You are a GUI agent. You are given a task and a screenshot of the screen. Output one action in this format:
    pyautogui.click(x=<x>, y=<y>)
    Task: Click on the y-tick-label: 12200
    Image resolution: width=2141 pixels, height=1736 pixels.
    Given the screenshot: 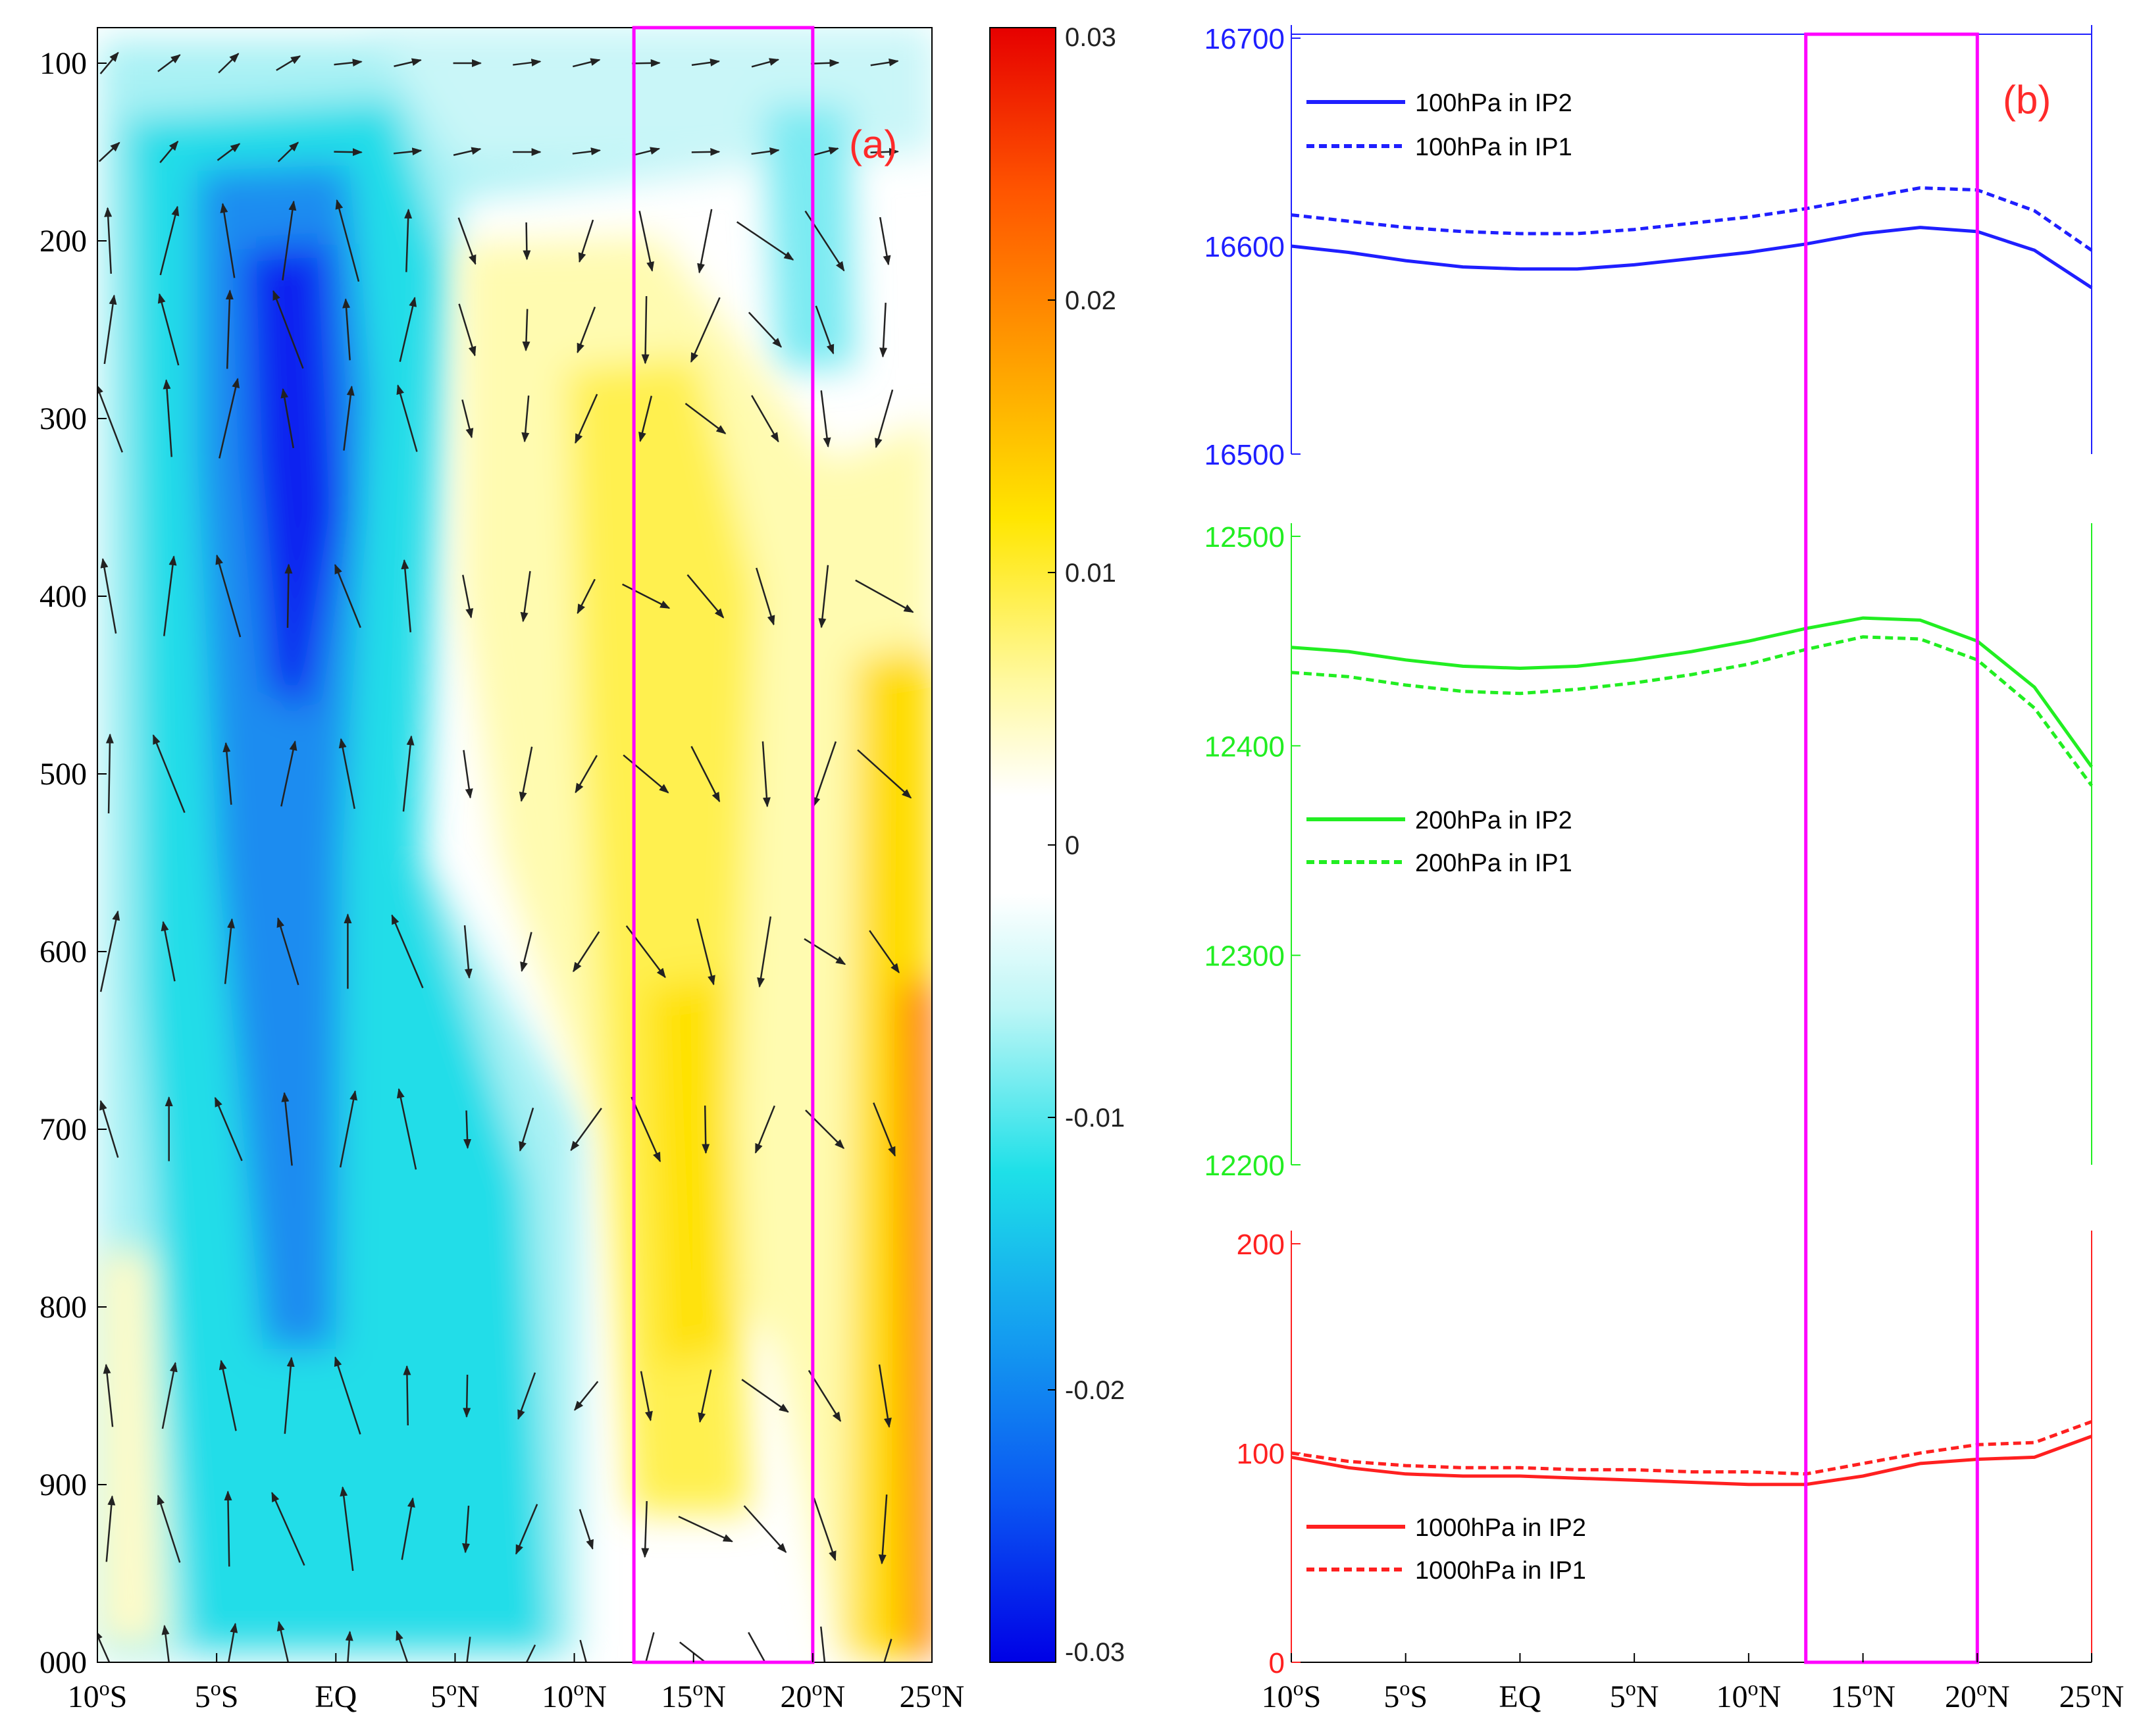 What is the action you would take?
    pyautogui.click(x=1244, y=1166)
    